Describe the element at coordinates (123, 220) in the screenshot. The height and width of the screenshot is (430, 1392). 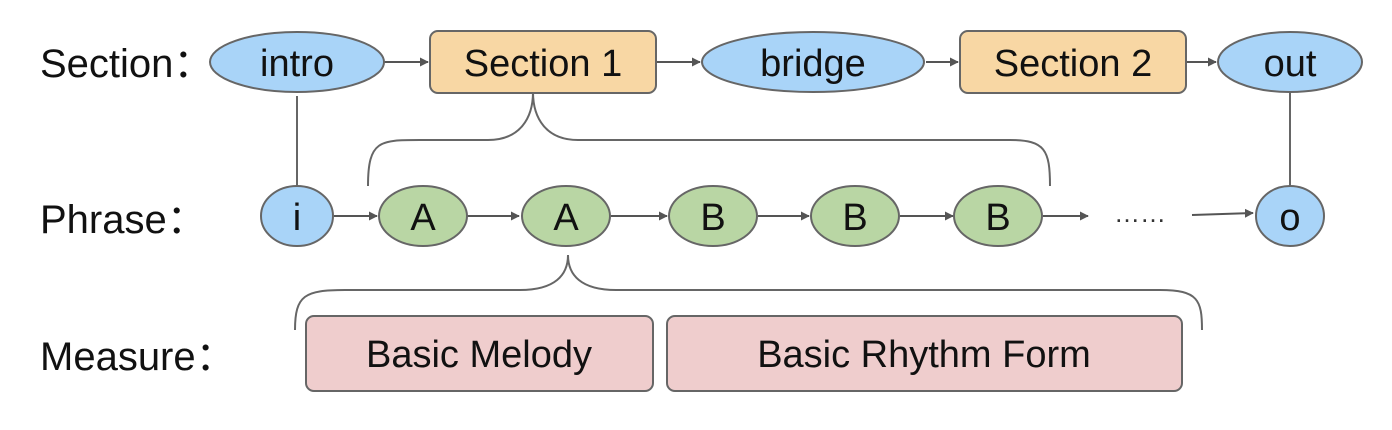
I see `phrase-row-label: Phrase：` at that location.